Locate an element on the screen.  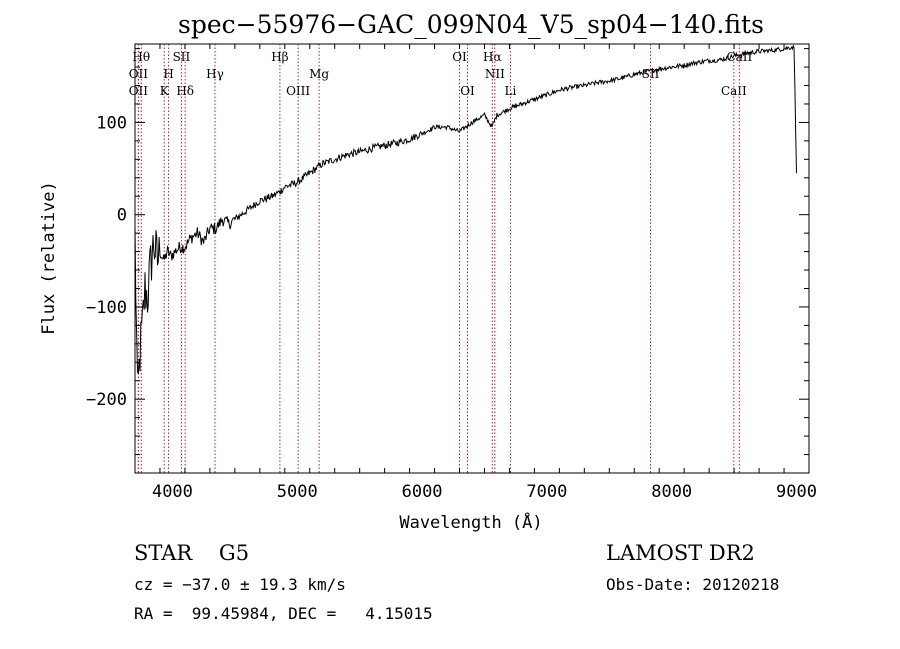
spectral-line-label: Hδ is located at coordinates (185, 91).